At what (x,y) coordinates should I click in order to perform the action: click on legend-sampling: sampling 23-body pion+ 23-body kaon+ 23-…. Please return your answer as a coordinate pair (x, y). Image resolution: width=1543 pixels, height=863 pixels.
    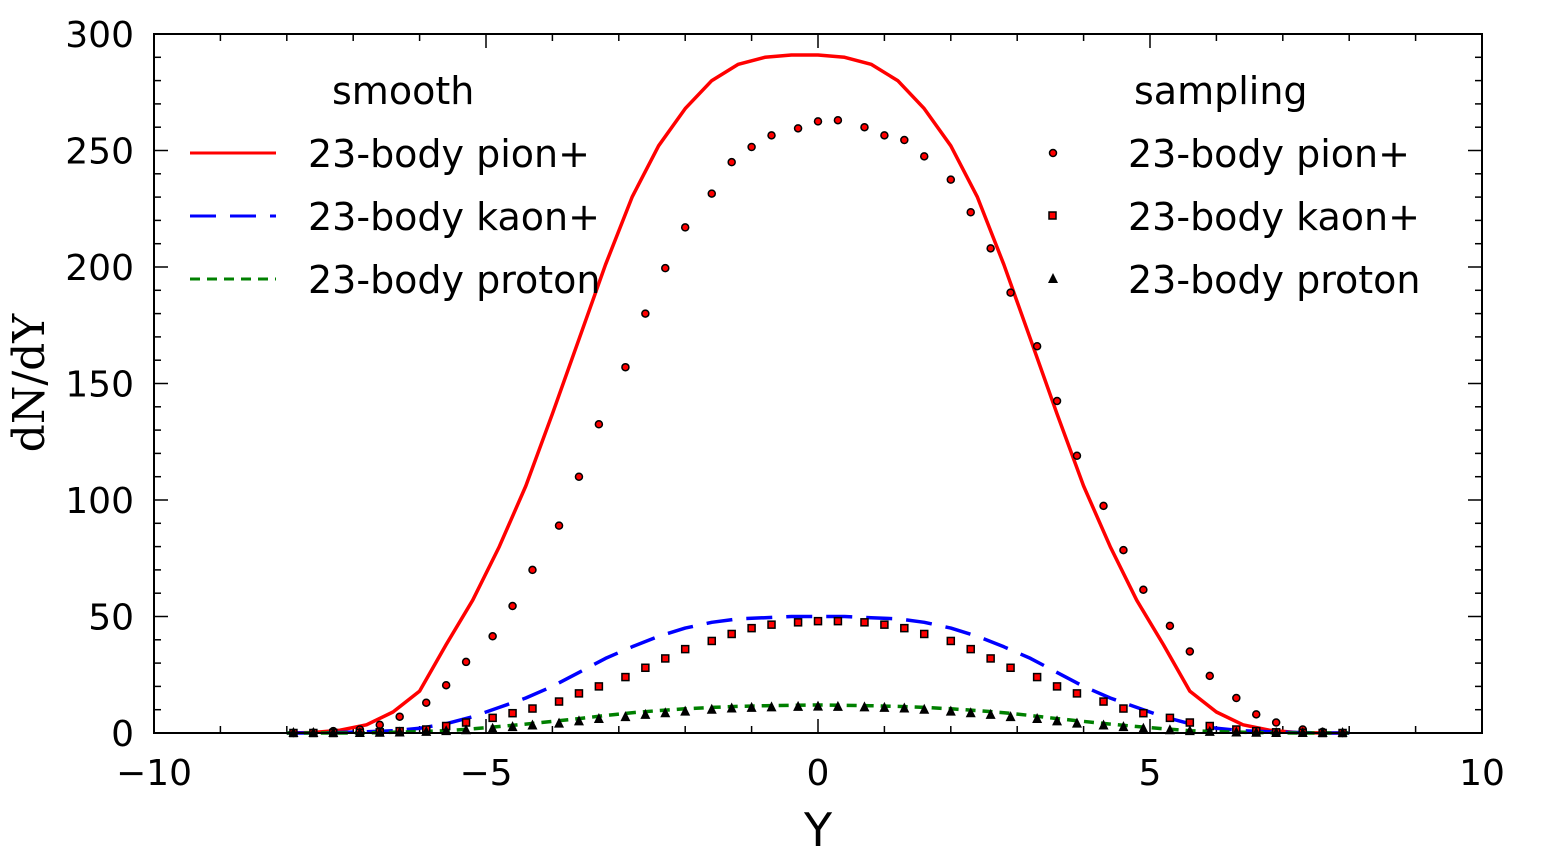
    Looking at the image, I should click on (1234, 185).